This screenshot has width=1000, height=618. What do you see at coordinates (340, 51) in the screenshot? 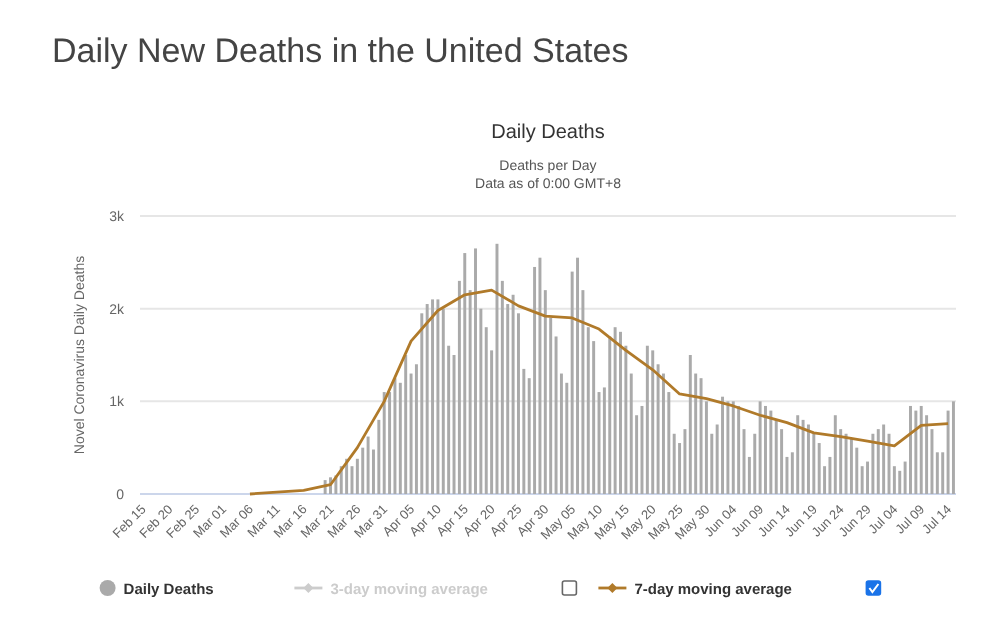
I see `chart-title: Daily New Deaths in the United States` at bounding box center [340, 51].